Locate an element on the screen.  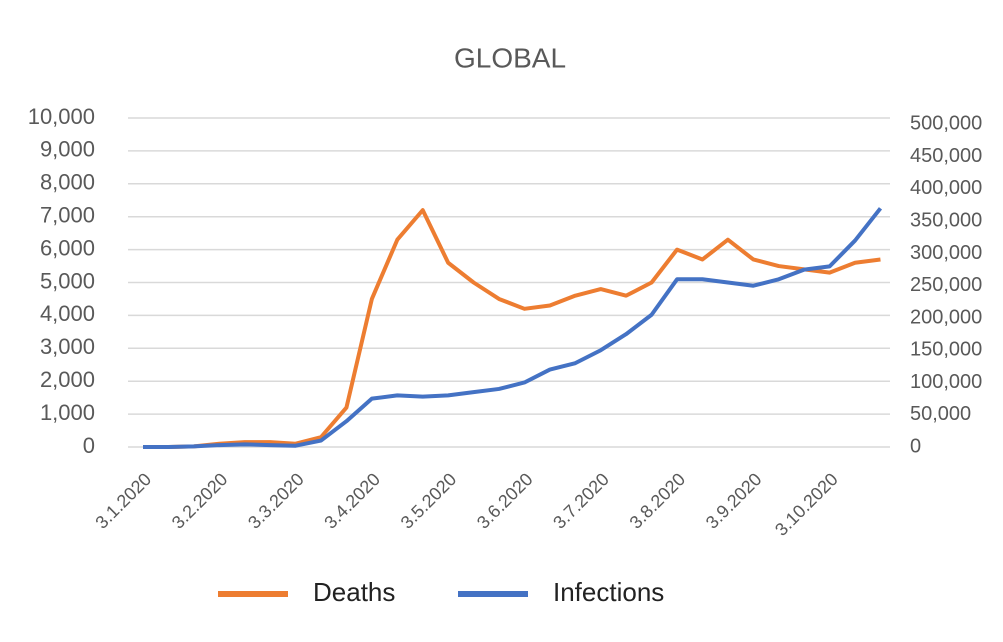
y2-tick-label: 50,000 is located at coordinates (940, 414).